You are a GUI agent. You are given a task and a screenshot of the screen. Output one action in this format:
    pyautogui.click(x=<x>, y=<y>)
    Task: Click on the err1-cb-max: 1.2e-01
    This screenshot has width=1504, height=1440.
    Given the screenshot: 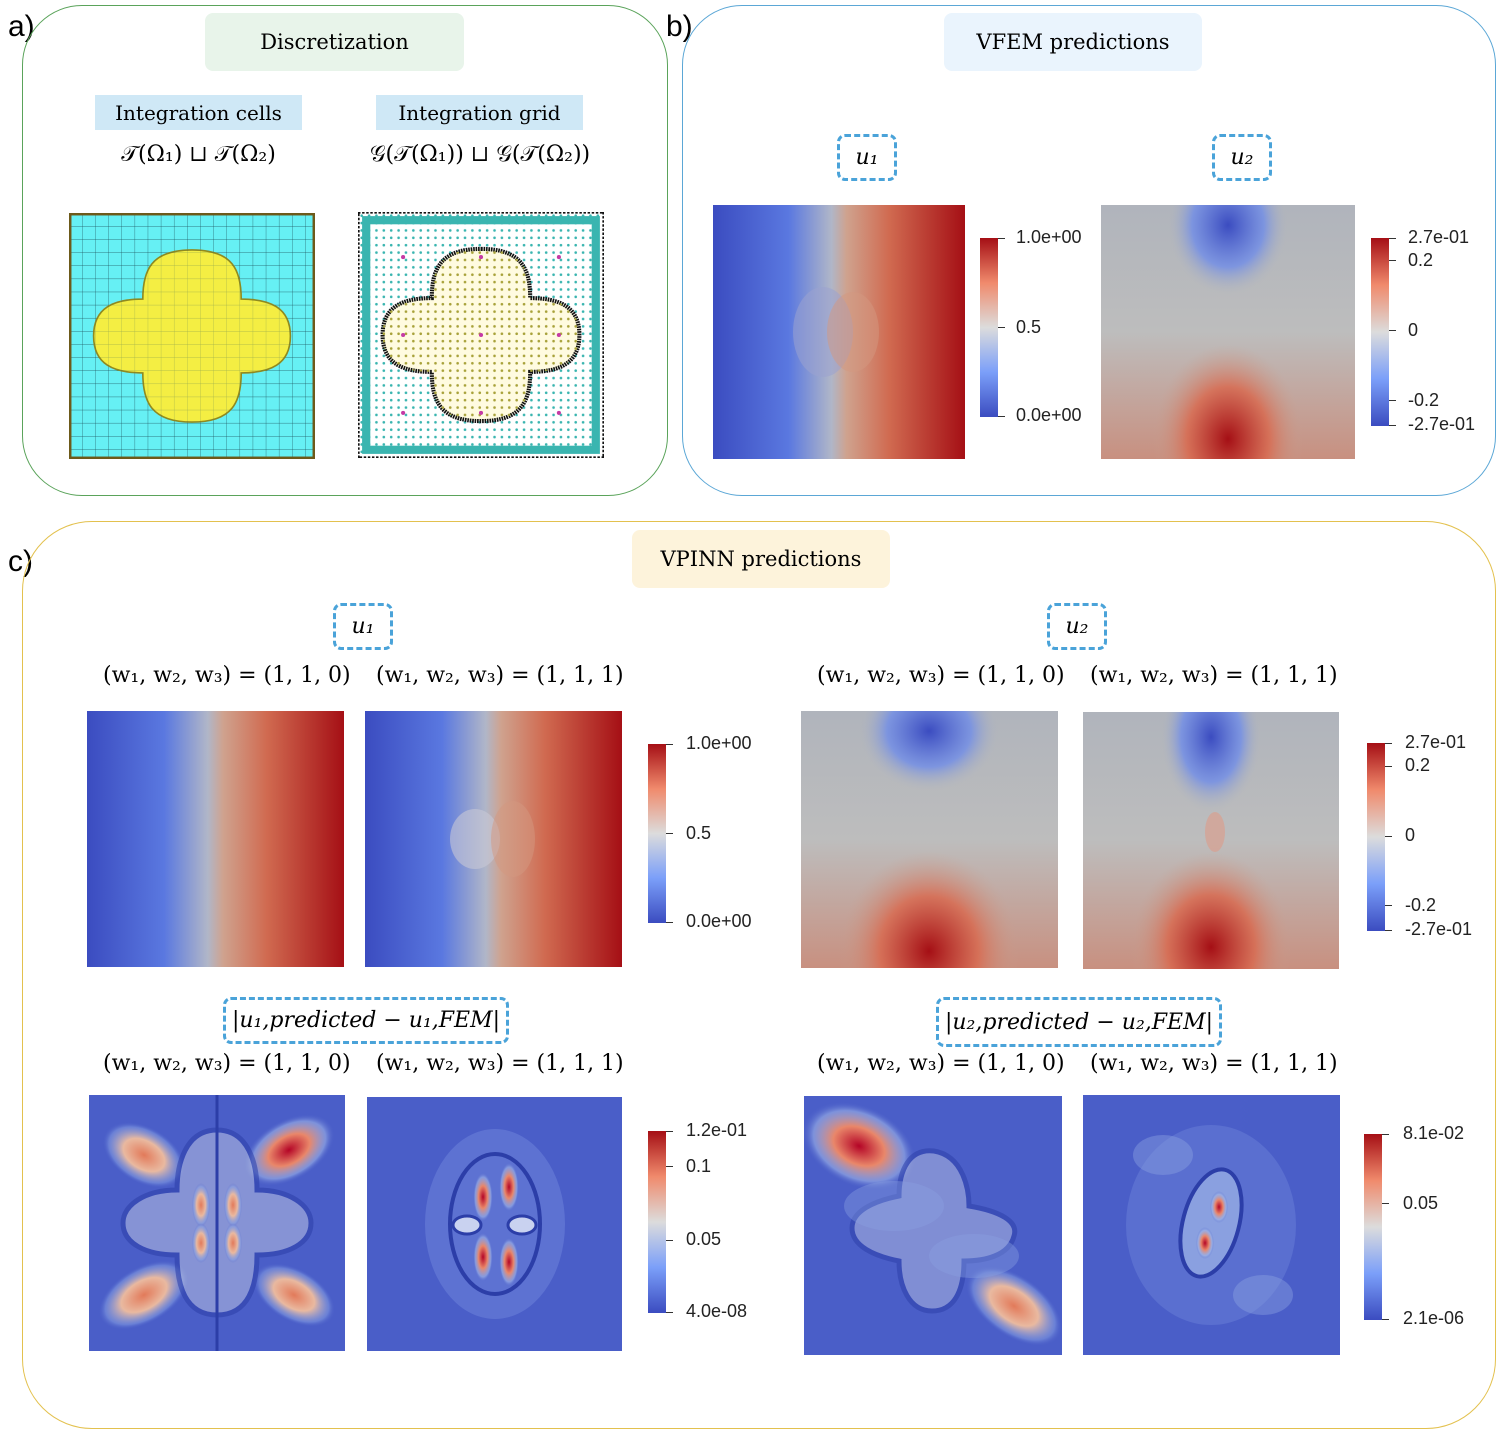 What is the action you would take?
    pyautogui.click(x=717, y=1130)
    